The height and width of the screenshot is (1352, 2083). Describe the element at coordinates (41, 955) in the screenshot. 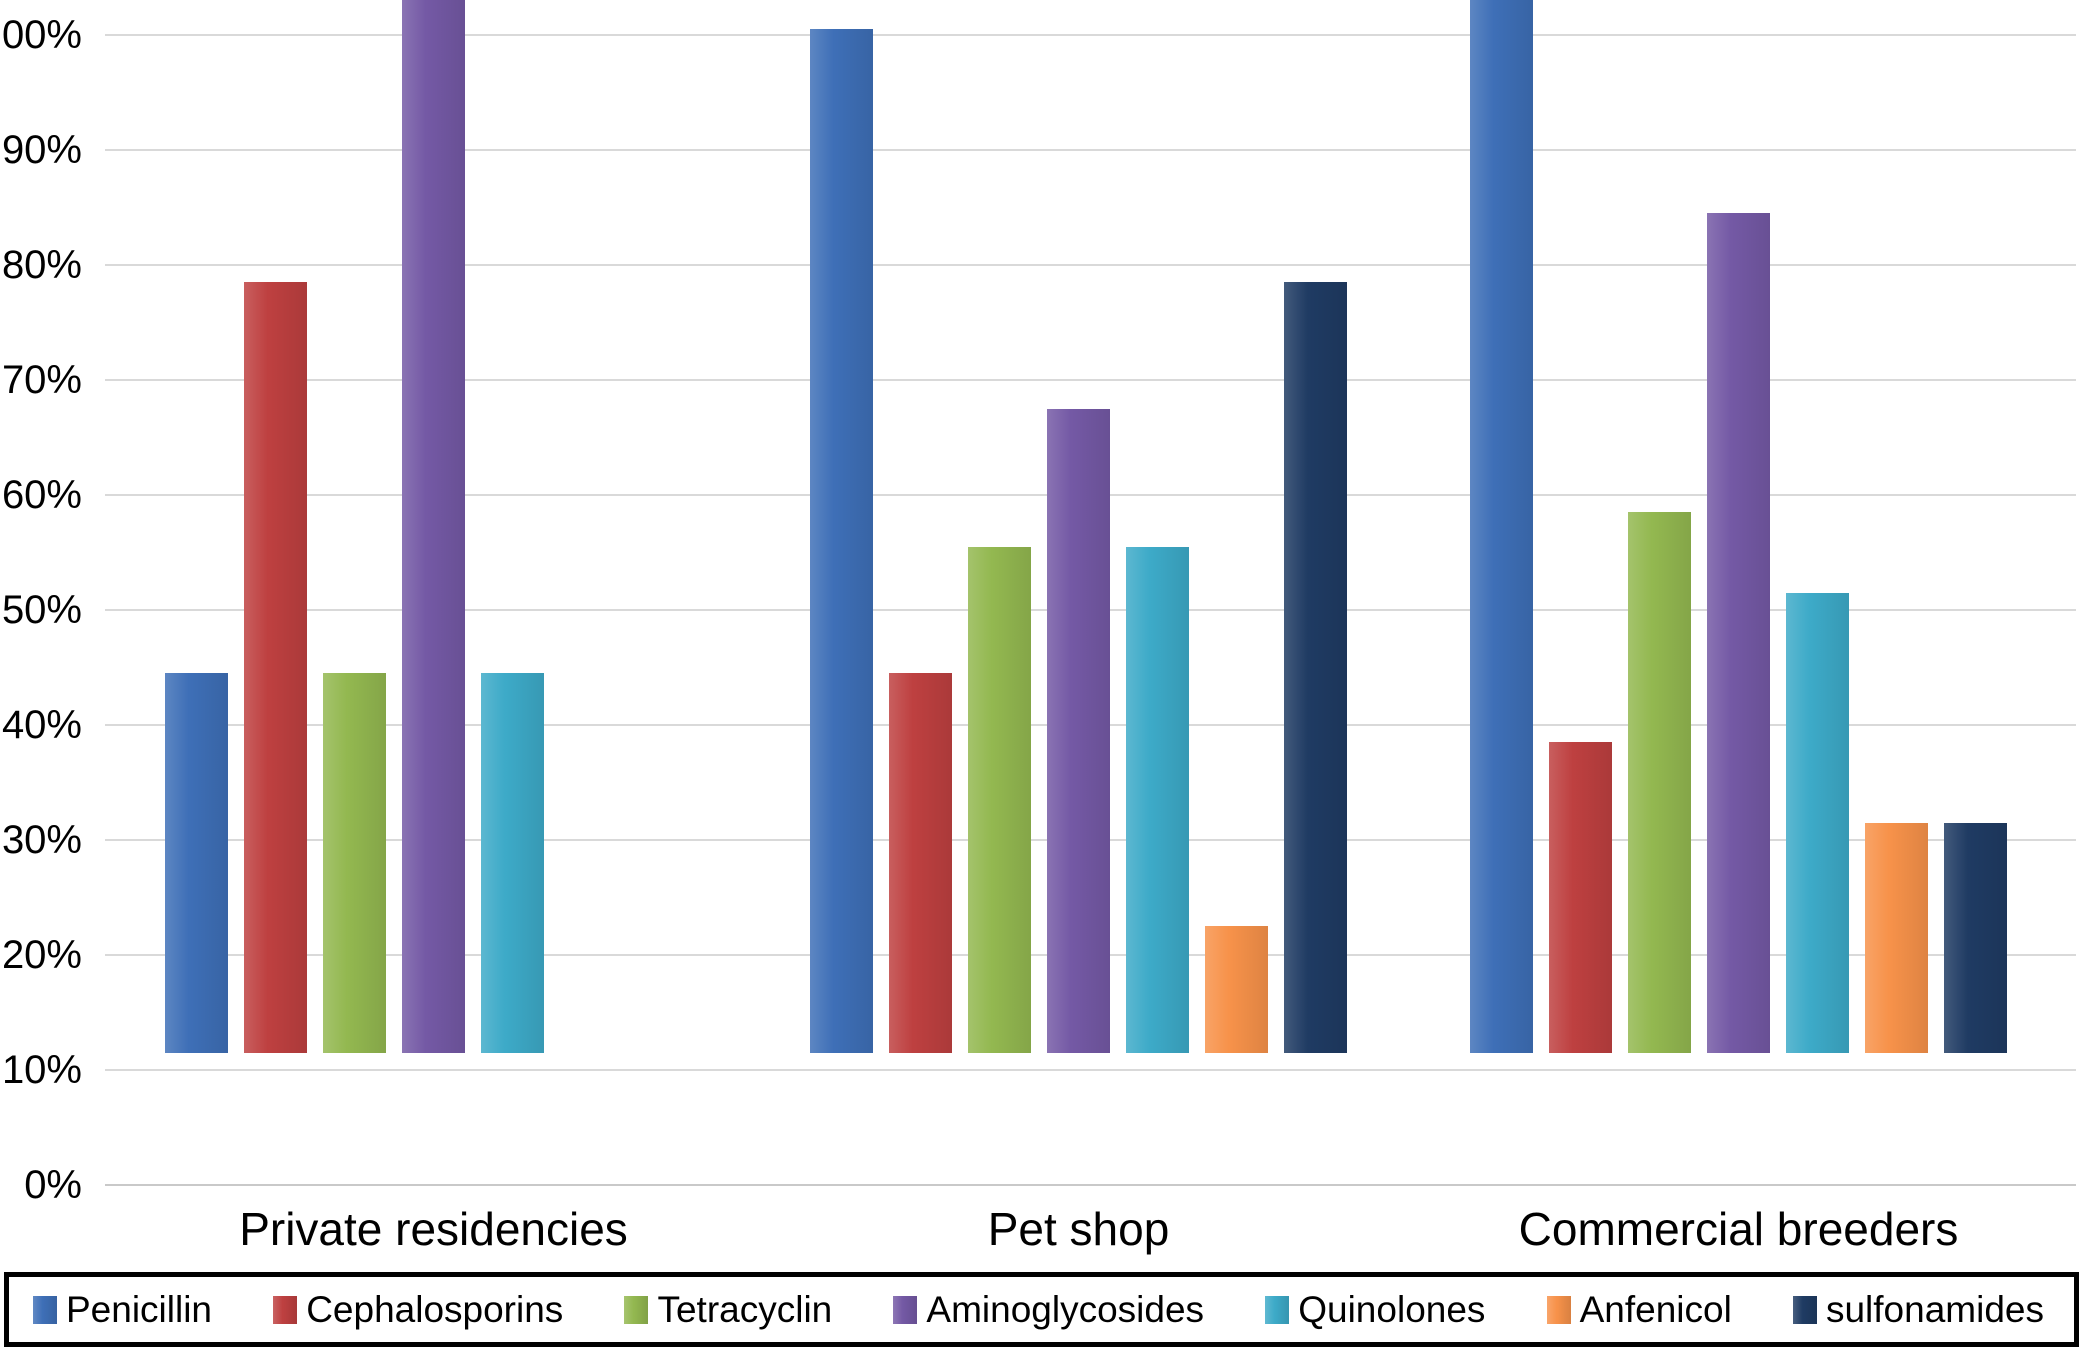

I see `y-axis-tick-label: 20%` at that location.